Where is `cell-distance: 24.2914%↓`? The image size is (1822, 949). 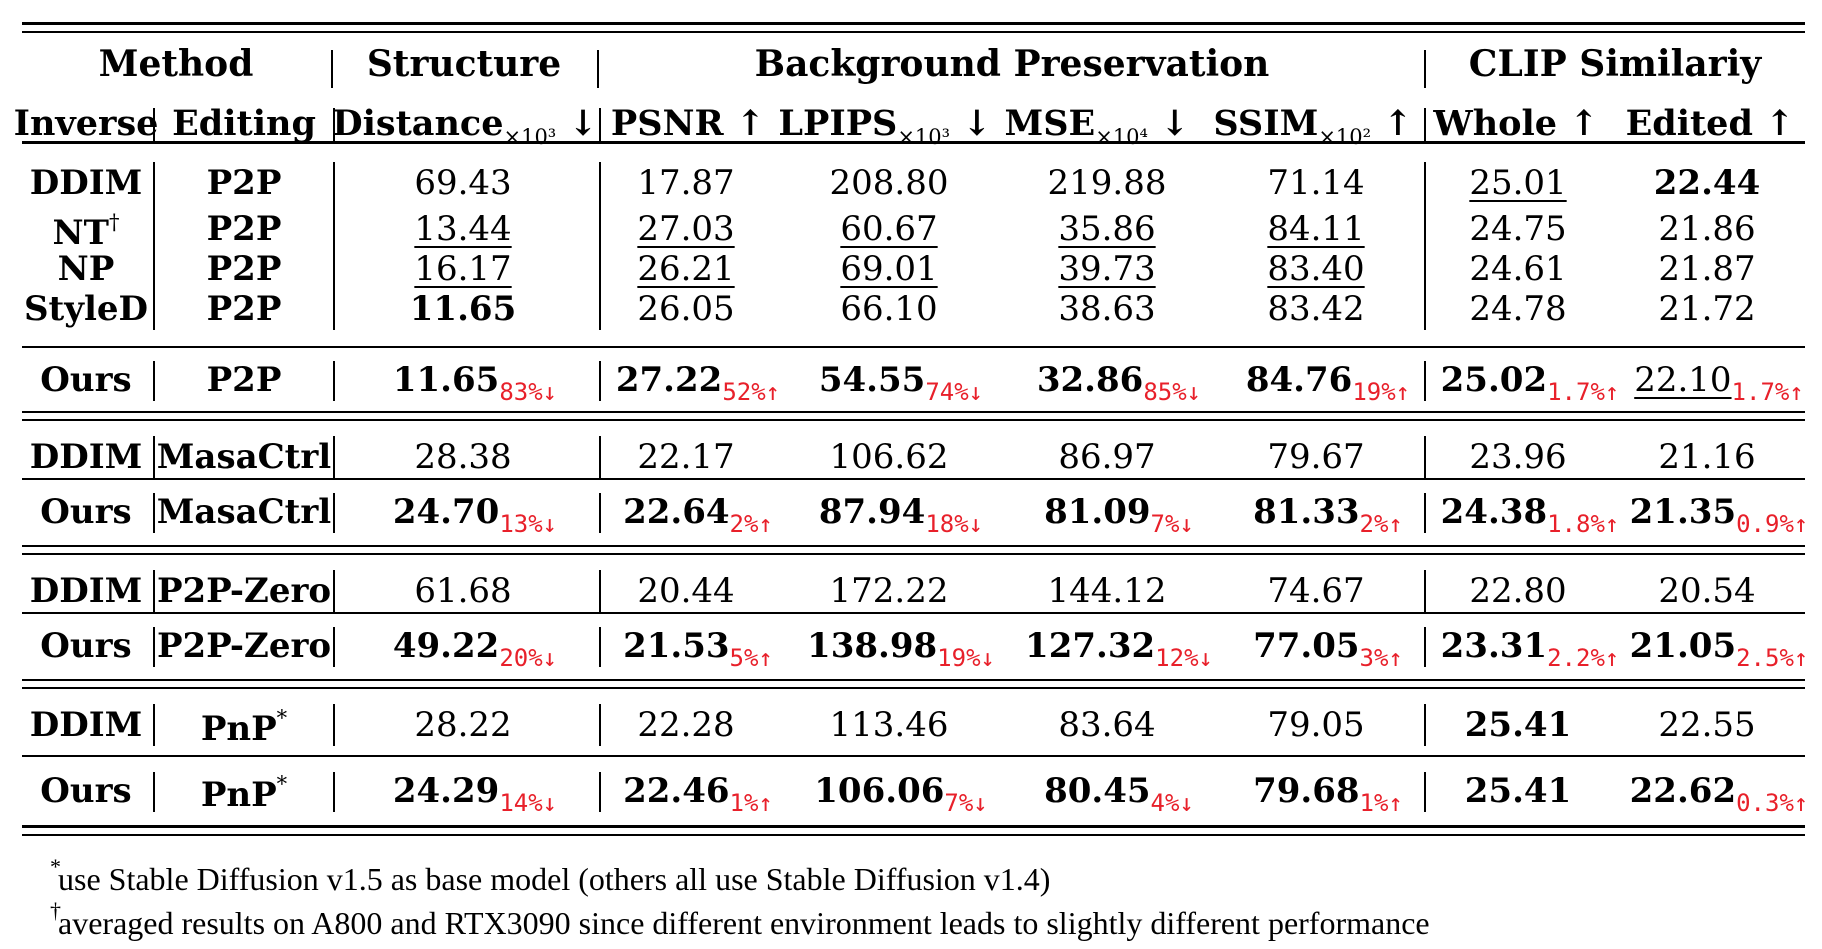
cell-distance: 24.2914%↓ is located at coordinates (475, 794).